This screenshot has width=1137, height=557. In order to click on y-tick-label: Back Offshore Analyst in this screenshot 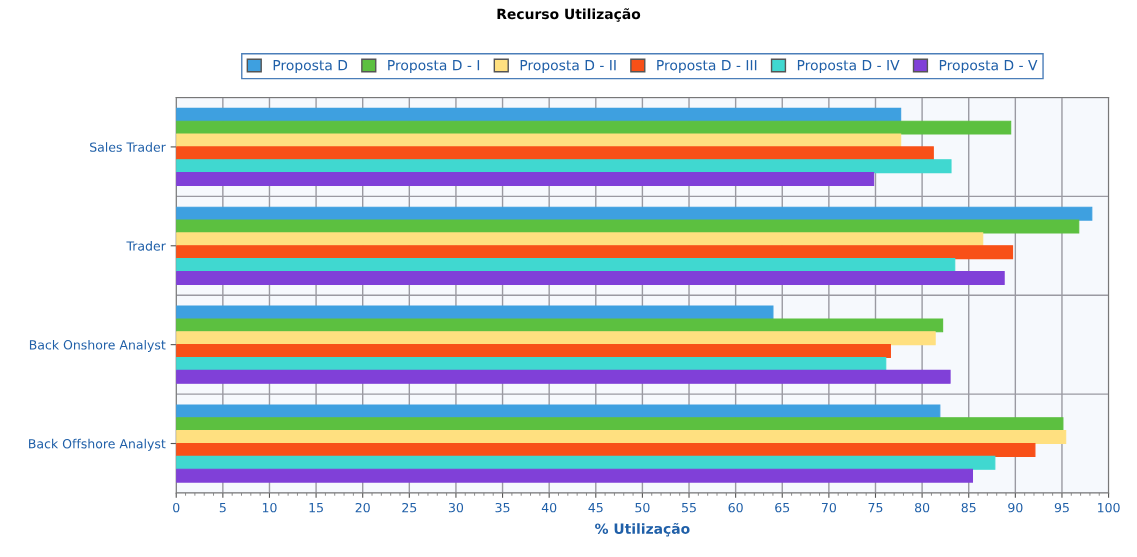, I will do `click(97, 444)`.